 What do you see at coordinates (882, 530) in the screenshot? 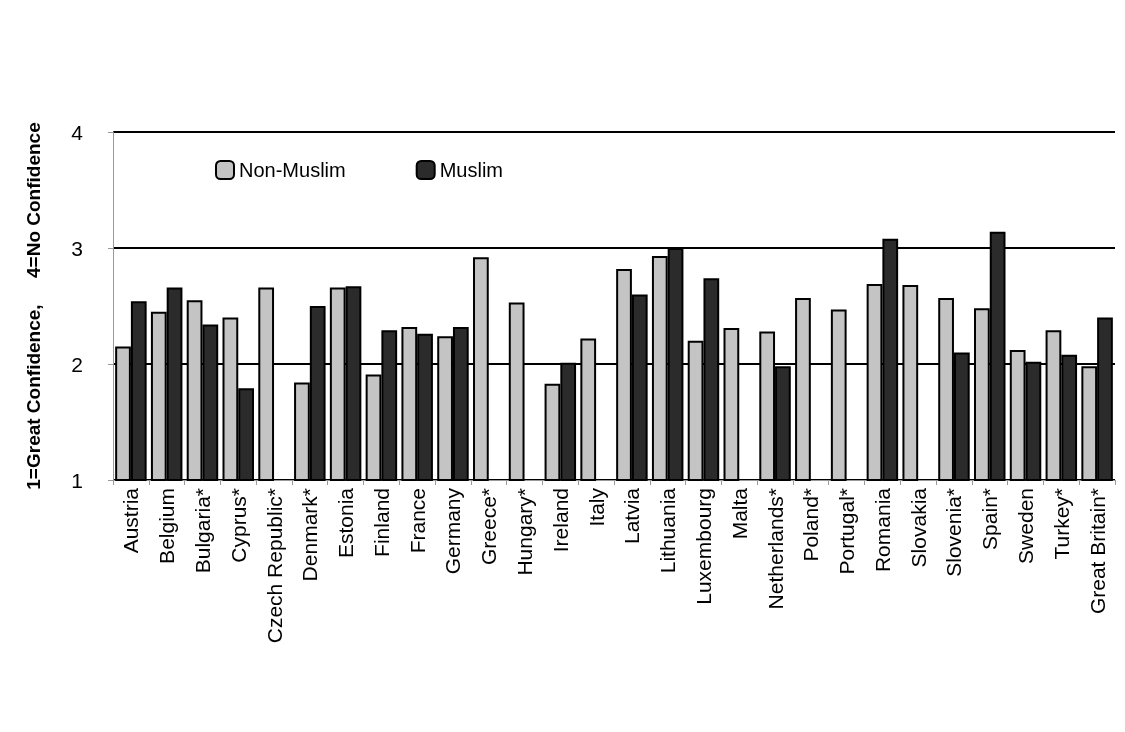
I see `x-tick-label: Romania` at bounding box center [882, 530].